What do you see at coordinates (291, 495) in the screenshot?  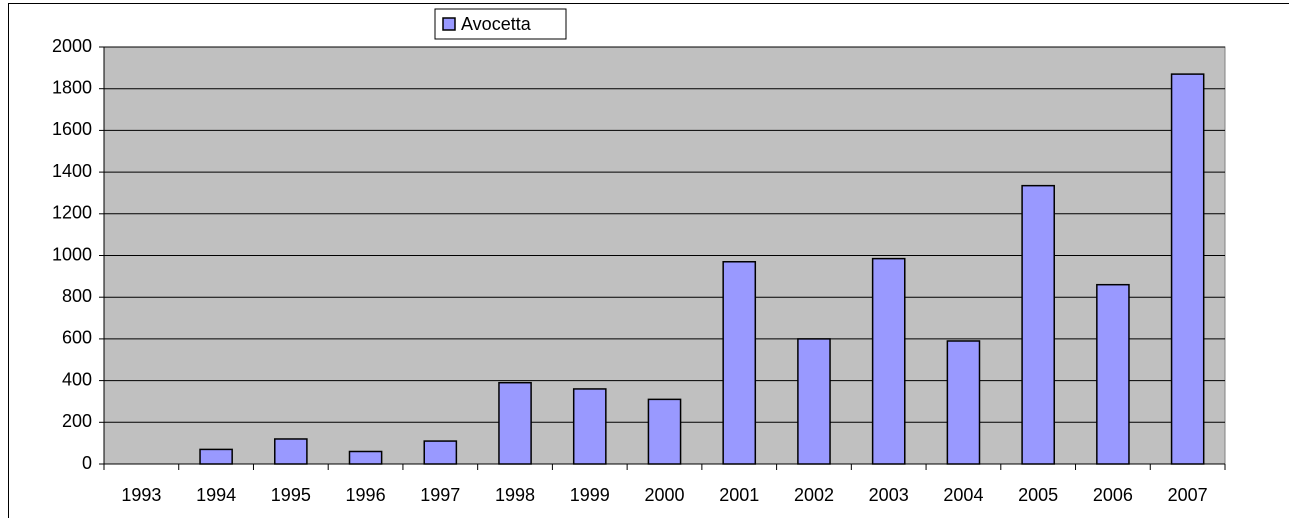 I see `x-tick-label: 1995` at bounding box center [291, 495].